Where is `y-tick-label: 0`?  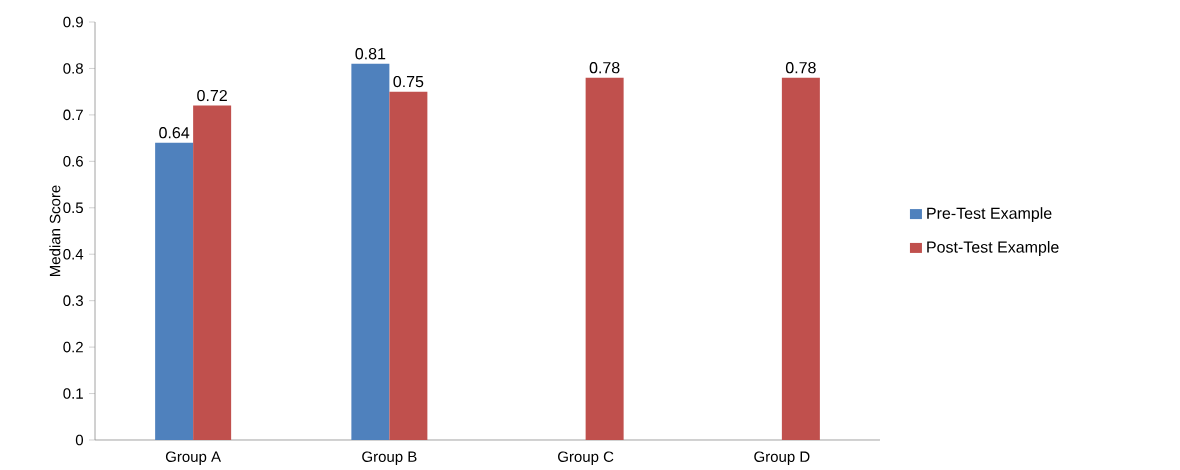 y-tick-label: 0 is located at coordinates (79, 440).